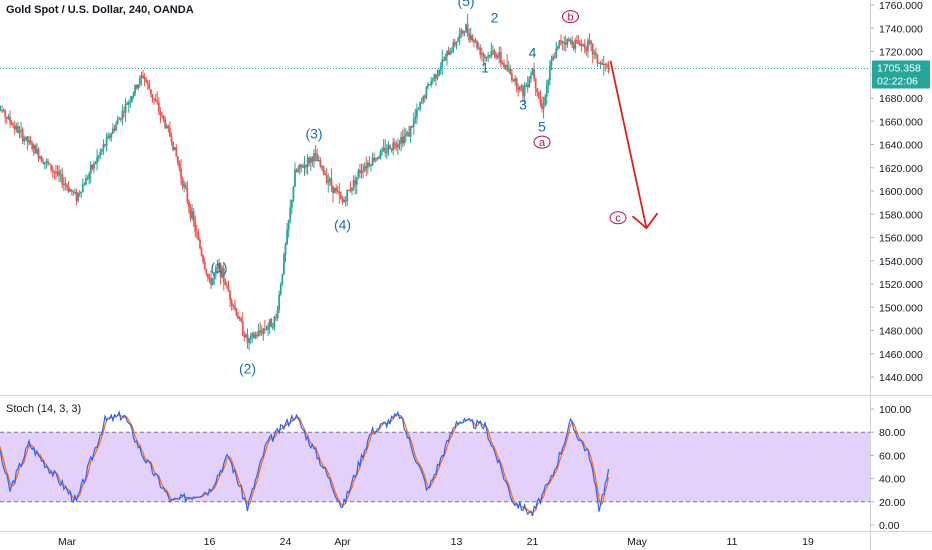  Describe the element at coordinates (901, 74) in the screenshot. I see `price-tag-box` at that location.